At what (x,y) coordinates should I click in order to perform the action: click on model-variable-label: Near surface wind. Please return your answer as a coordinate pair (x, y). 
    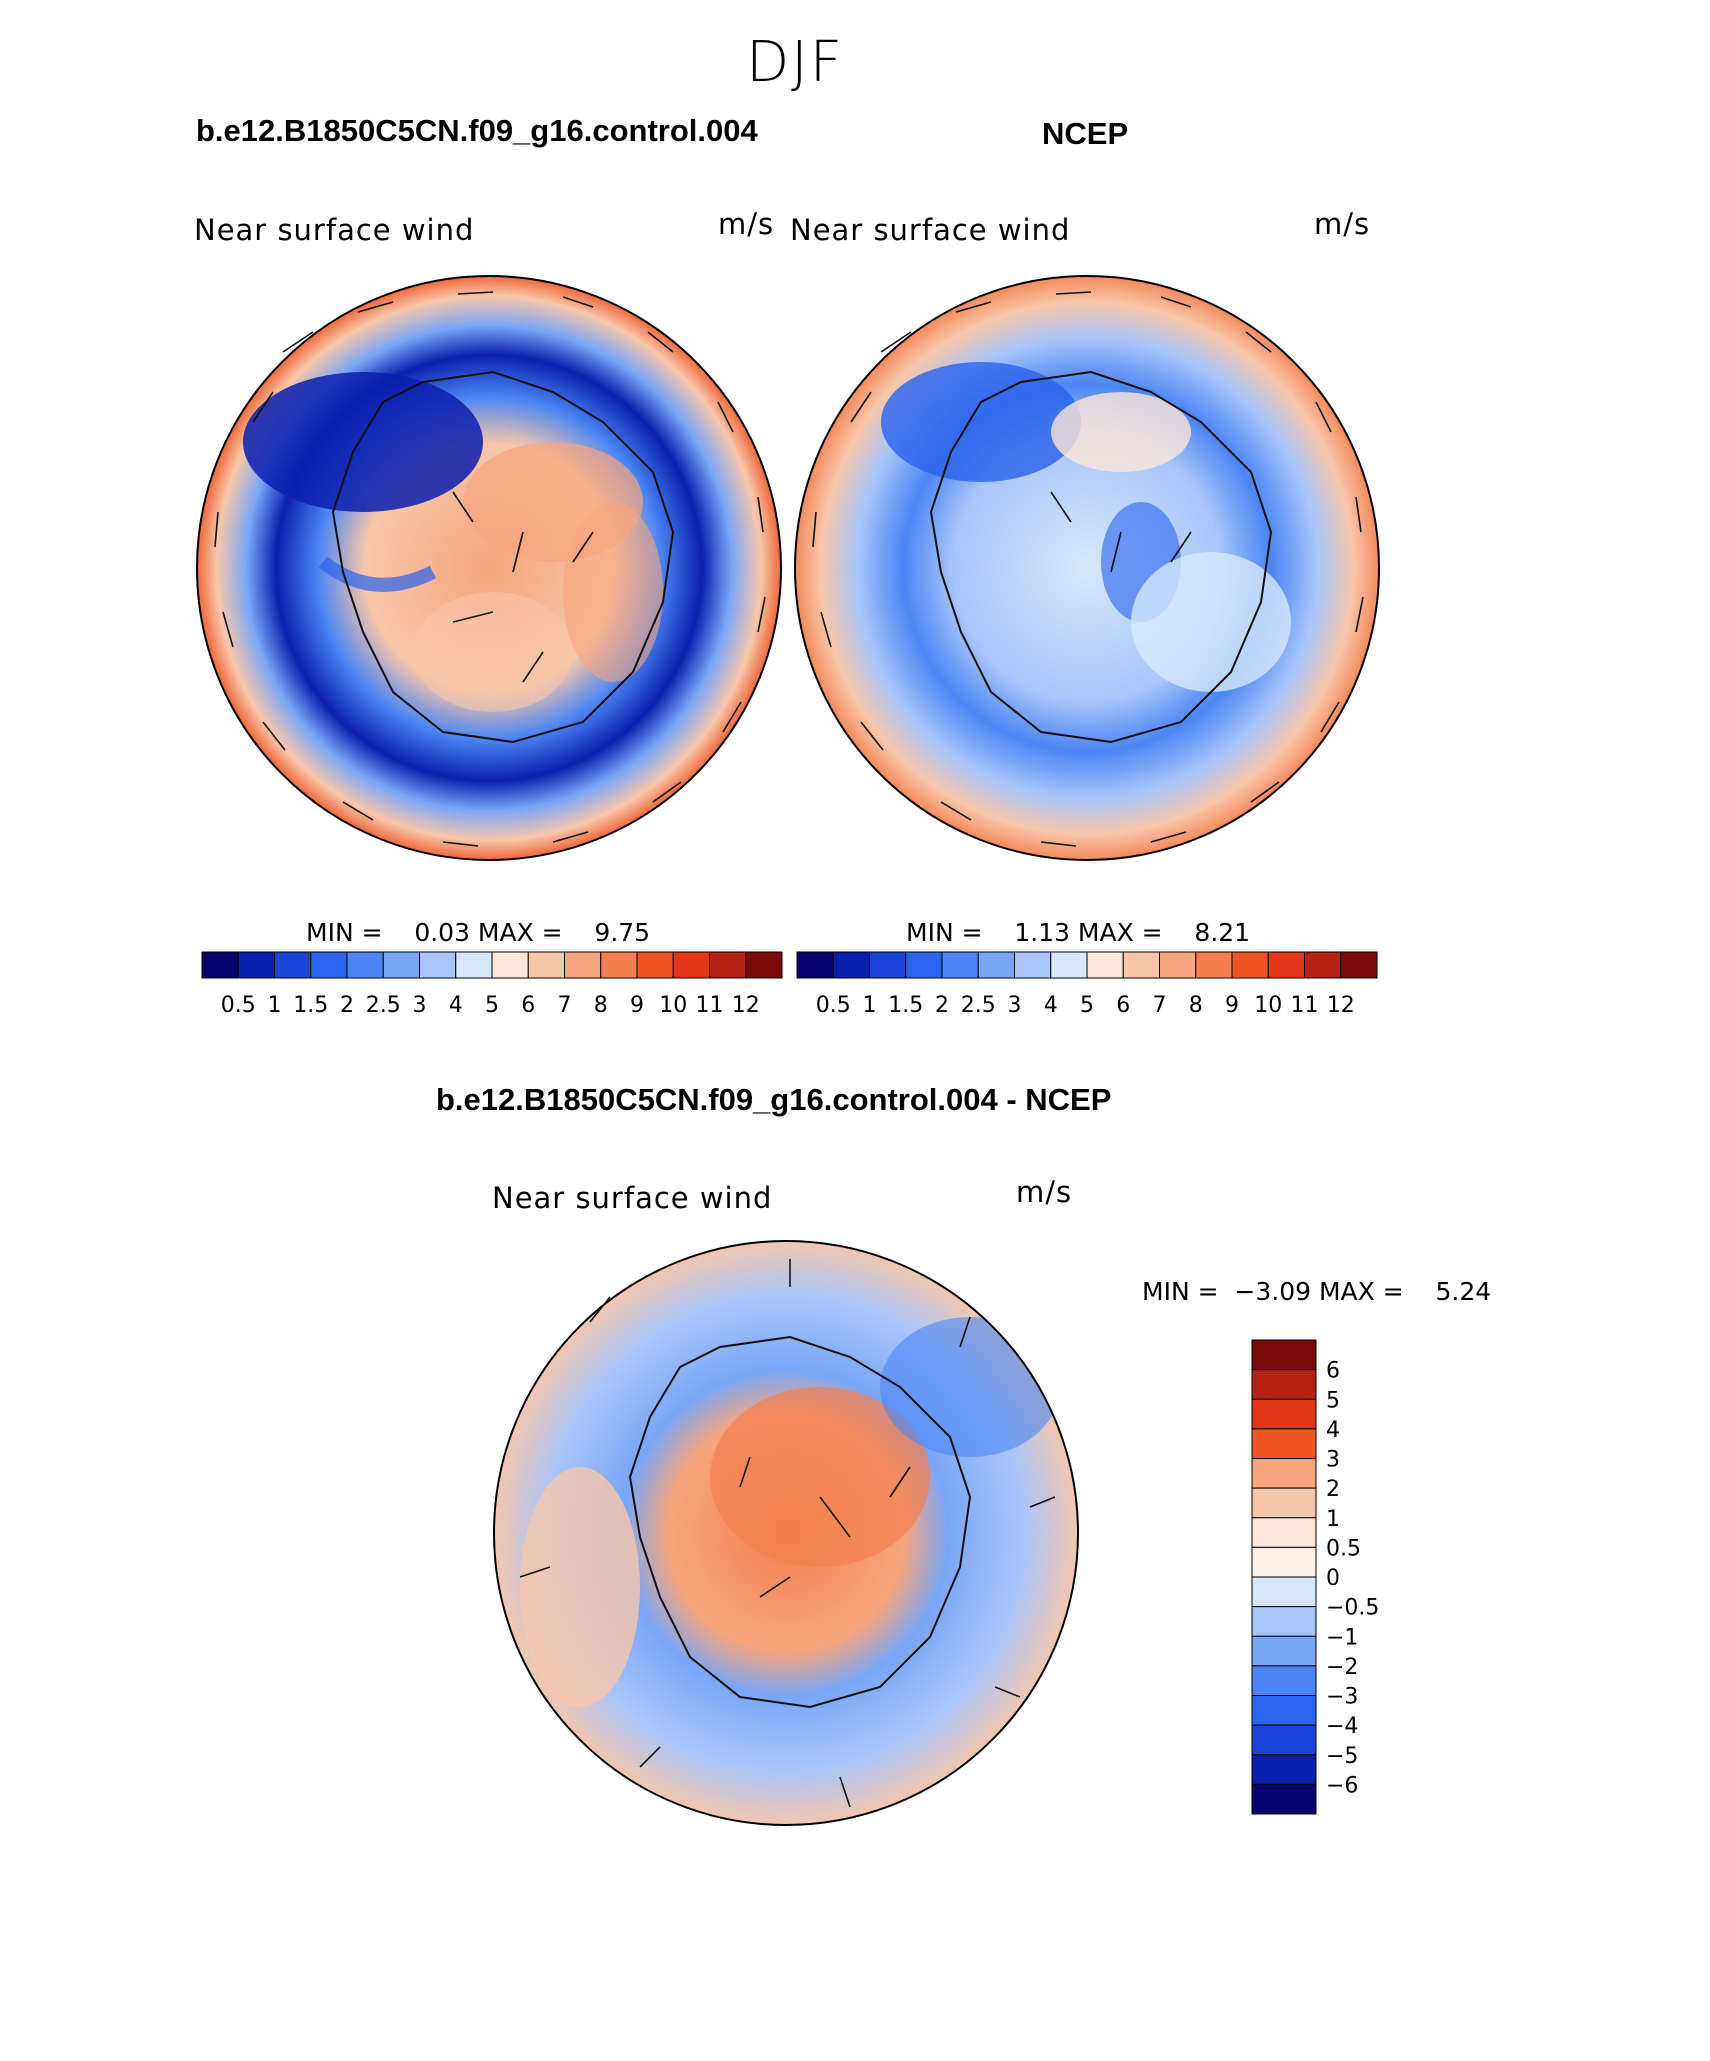
    Looking at the image, I should click on (334, 230).